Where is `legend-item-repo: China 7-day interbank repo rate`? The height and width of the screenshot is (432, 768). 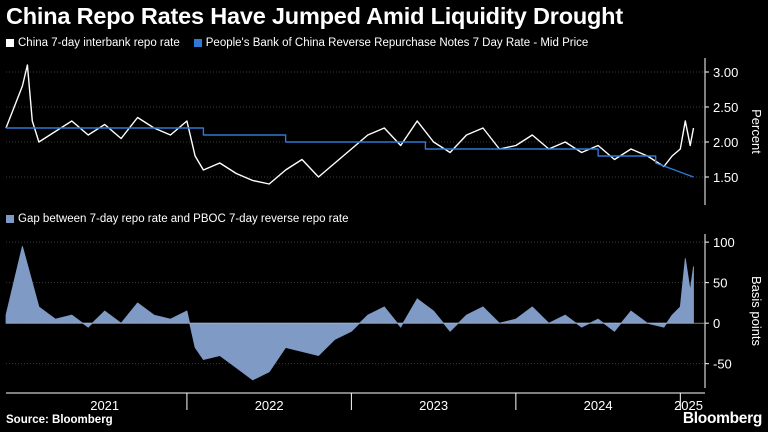 legend-item-repo: China 7-day interbank repo rate is located at coordinates (93, 43).